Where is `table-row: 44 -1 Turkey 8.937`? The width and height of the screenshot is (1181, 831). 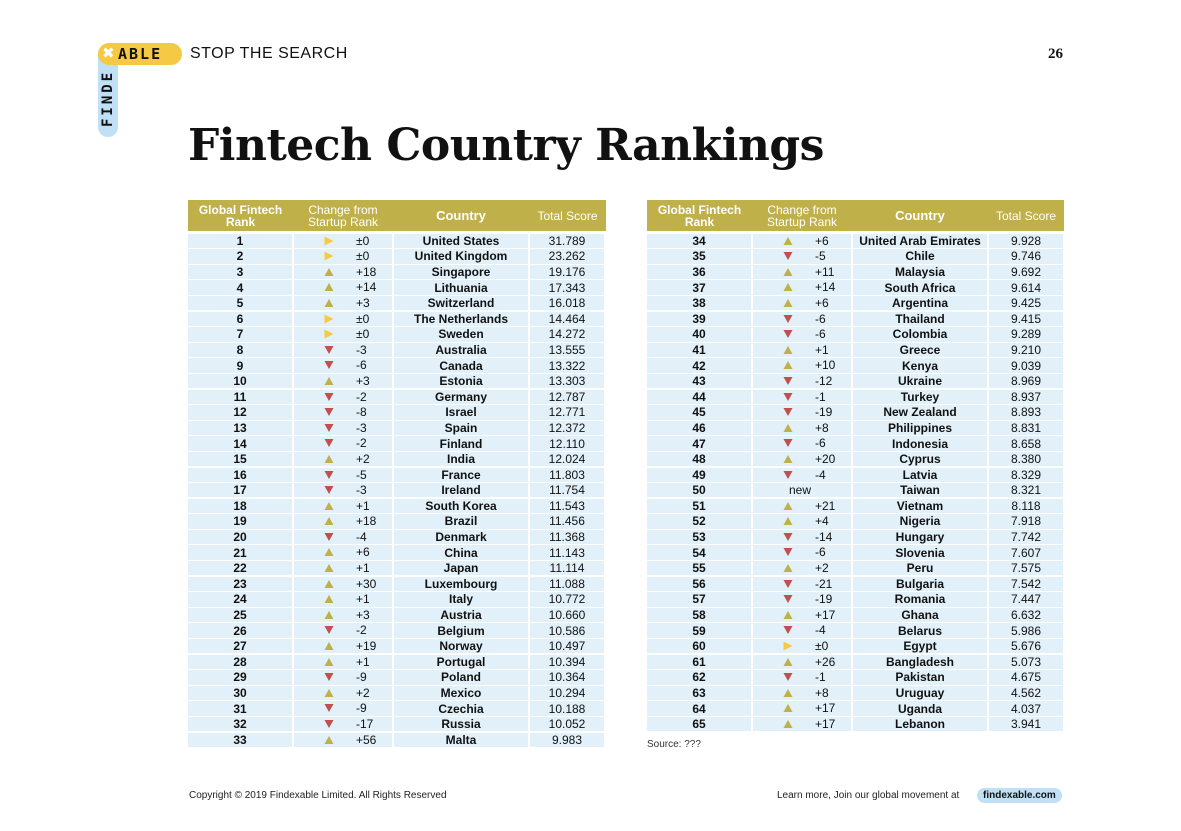 table-row: 44 -1 Turkey 8.937 is located at coordinates (855, 397).